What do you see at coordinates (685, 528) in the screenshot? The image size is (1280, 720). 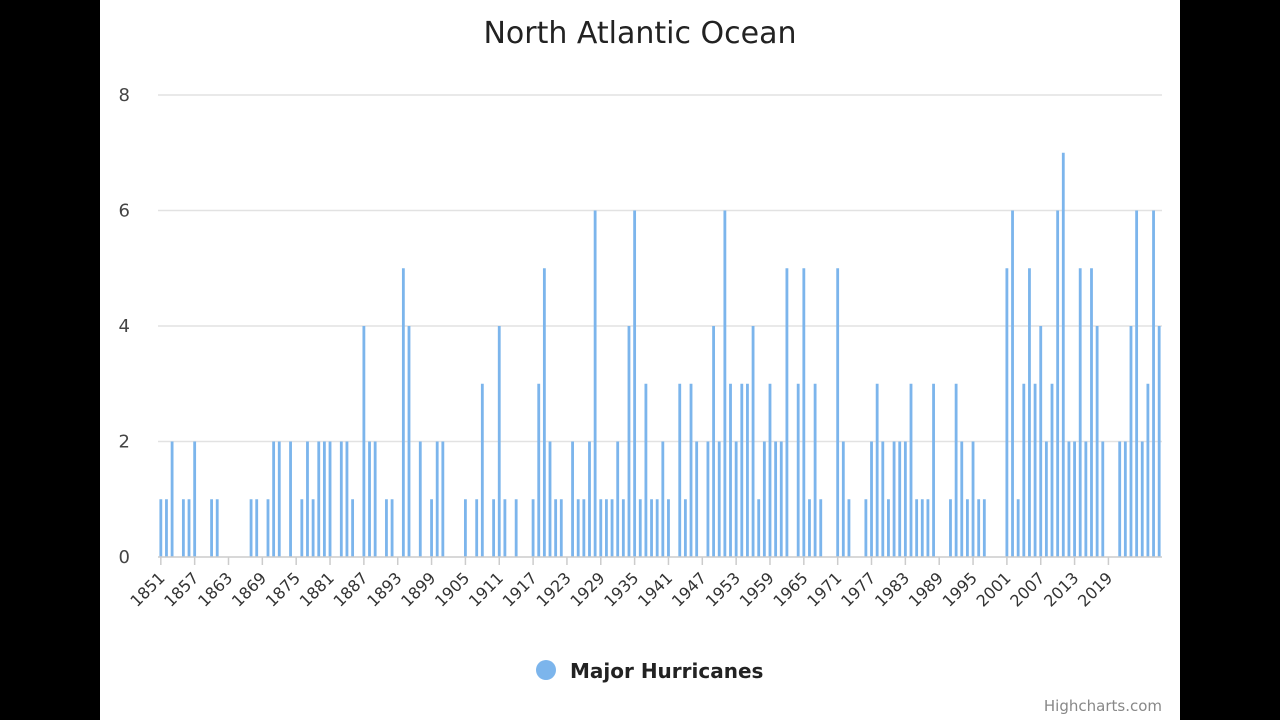 I see `bar-1944` at bounding box center [685, 528].